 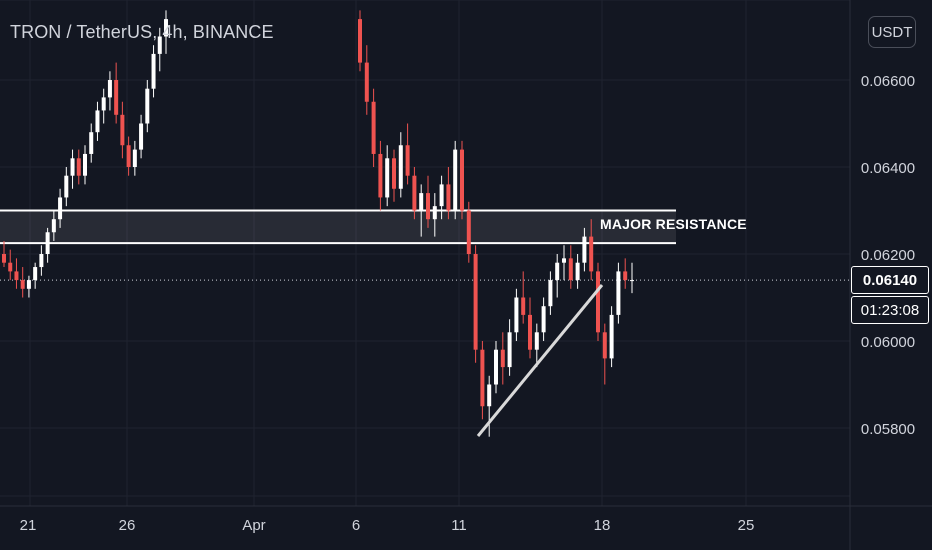 I want to click on time-axis-label: 18, so click(x=602, y=525).